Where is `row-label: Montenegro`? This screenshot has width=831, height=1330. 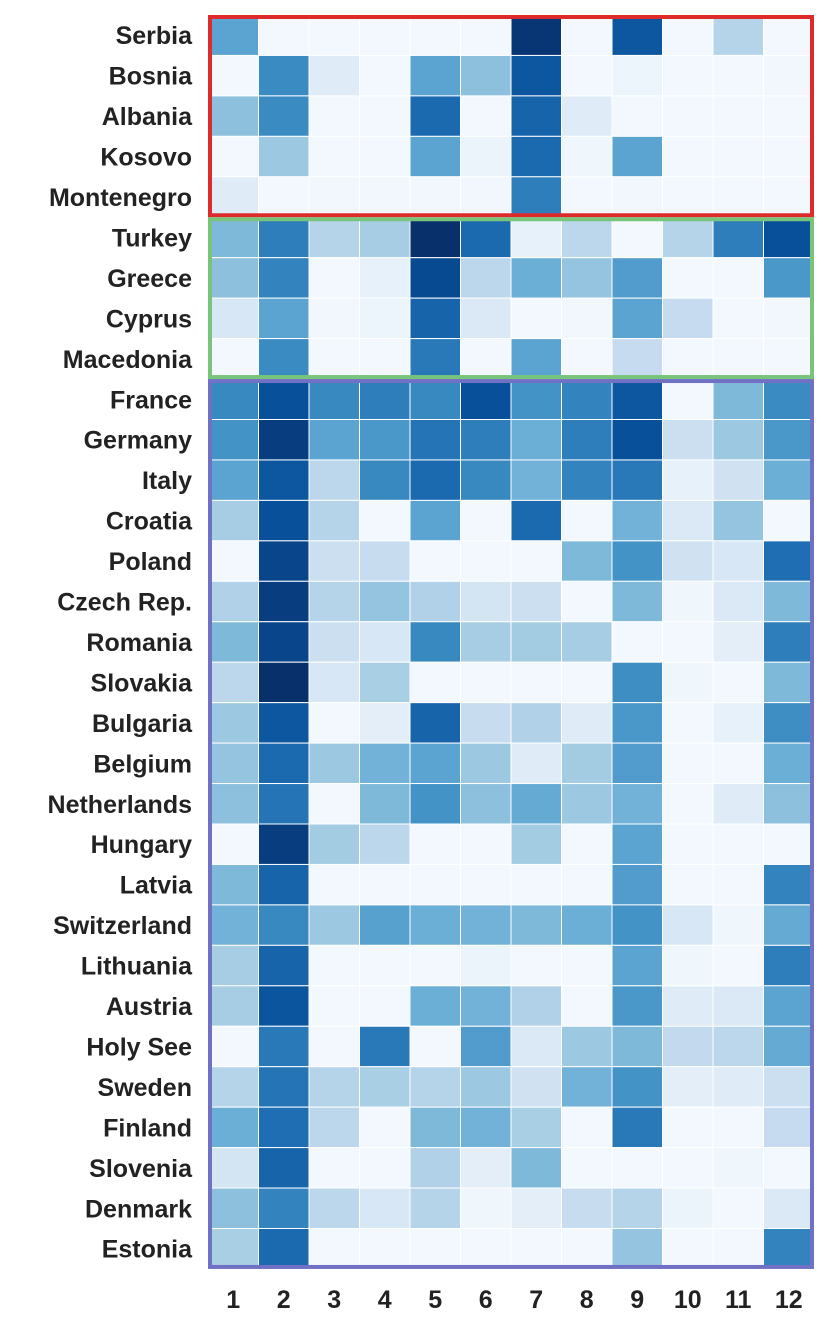 row-label: Montenegro is located at coordinates (120, 198).